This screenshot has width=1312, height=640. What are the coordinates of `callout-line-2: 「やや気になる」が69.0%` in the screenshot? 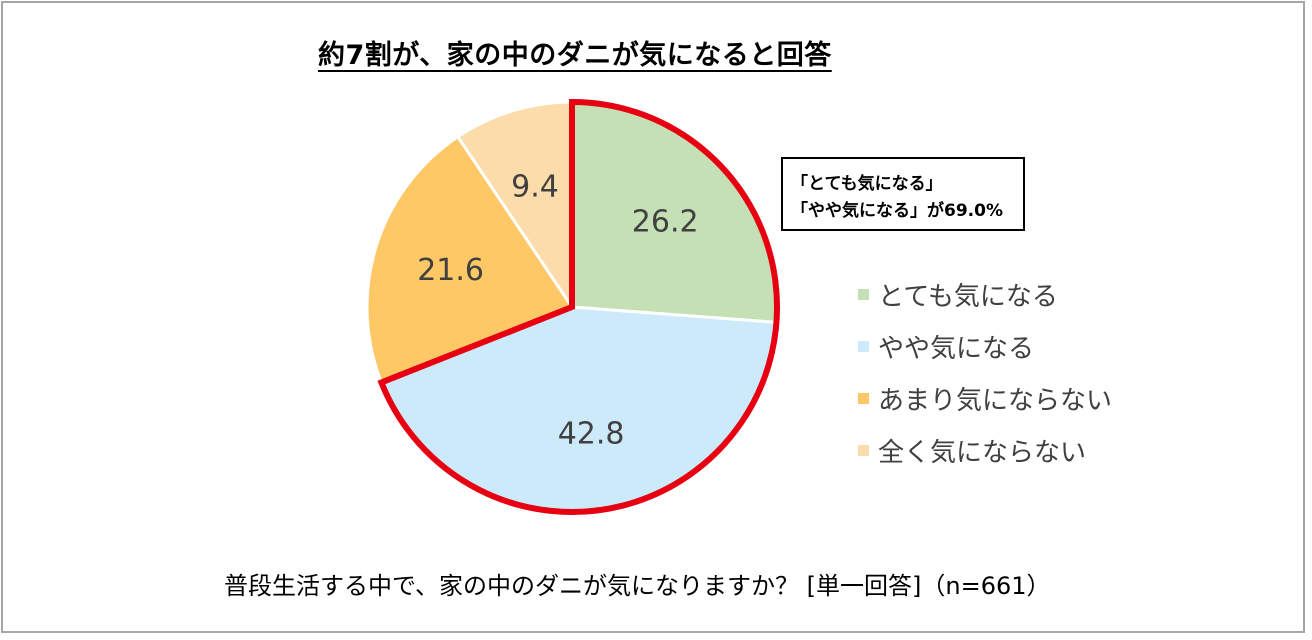 It's located at (897, 211).